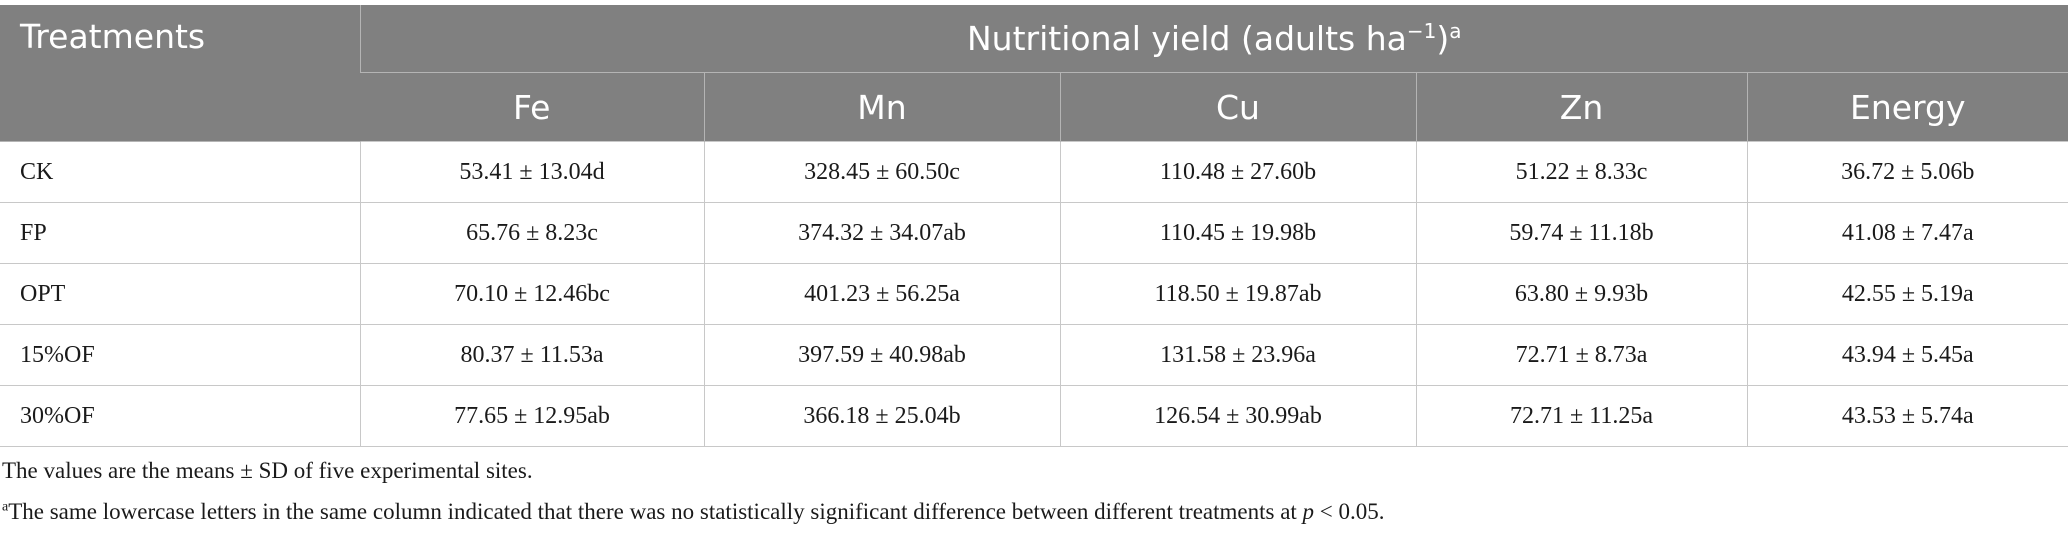 Image resolution: width=2068 pixels, height=538 pixels. I want to click on footnote-mark: a, so click(5, 507).